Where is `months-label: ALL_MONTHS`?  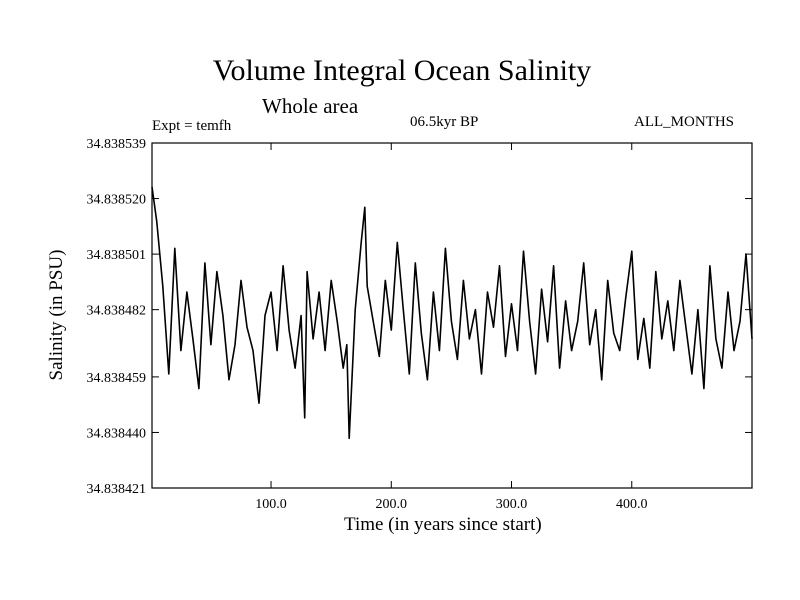 months-label: ALL_MONTHS is located at coordinates (684, 122).